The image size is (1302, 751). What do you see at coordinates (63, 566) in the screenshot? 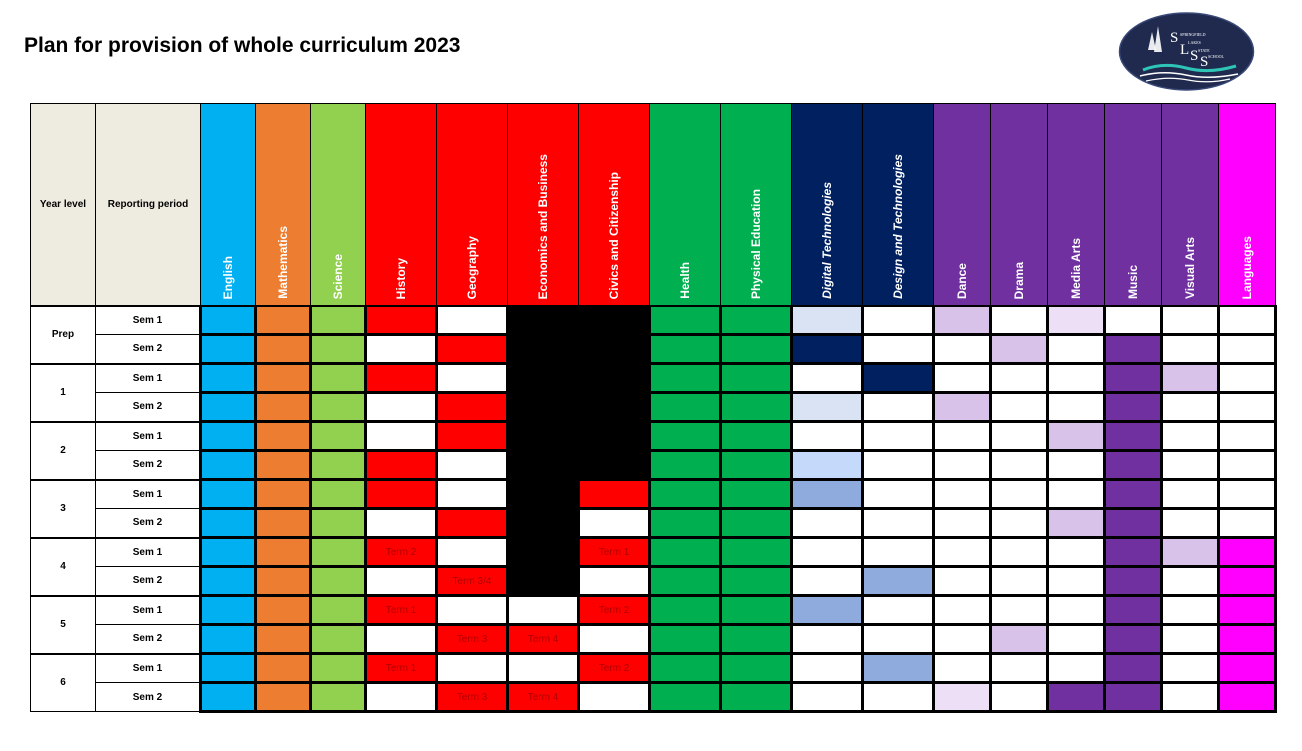
I see `year-level-cell: 4` at bounding box center [63, 566].